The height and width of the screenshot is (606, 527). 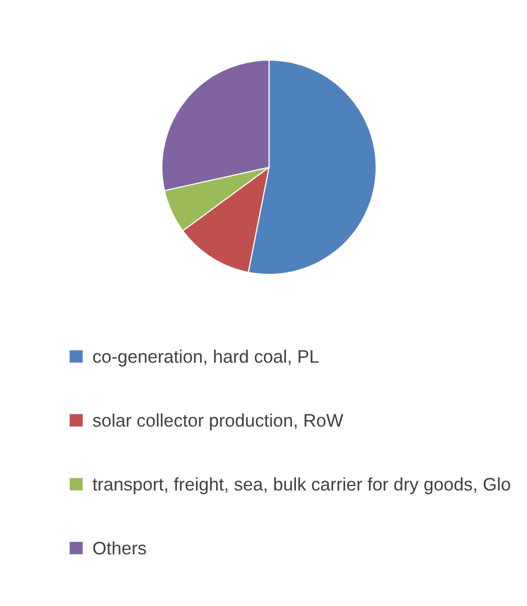 What do you see at coordinates (218, 422) in the screenshot?
I see `legend-label: solar collector production, RoW` at bounding box center [218, 422].